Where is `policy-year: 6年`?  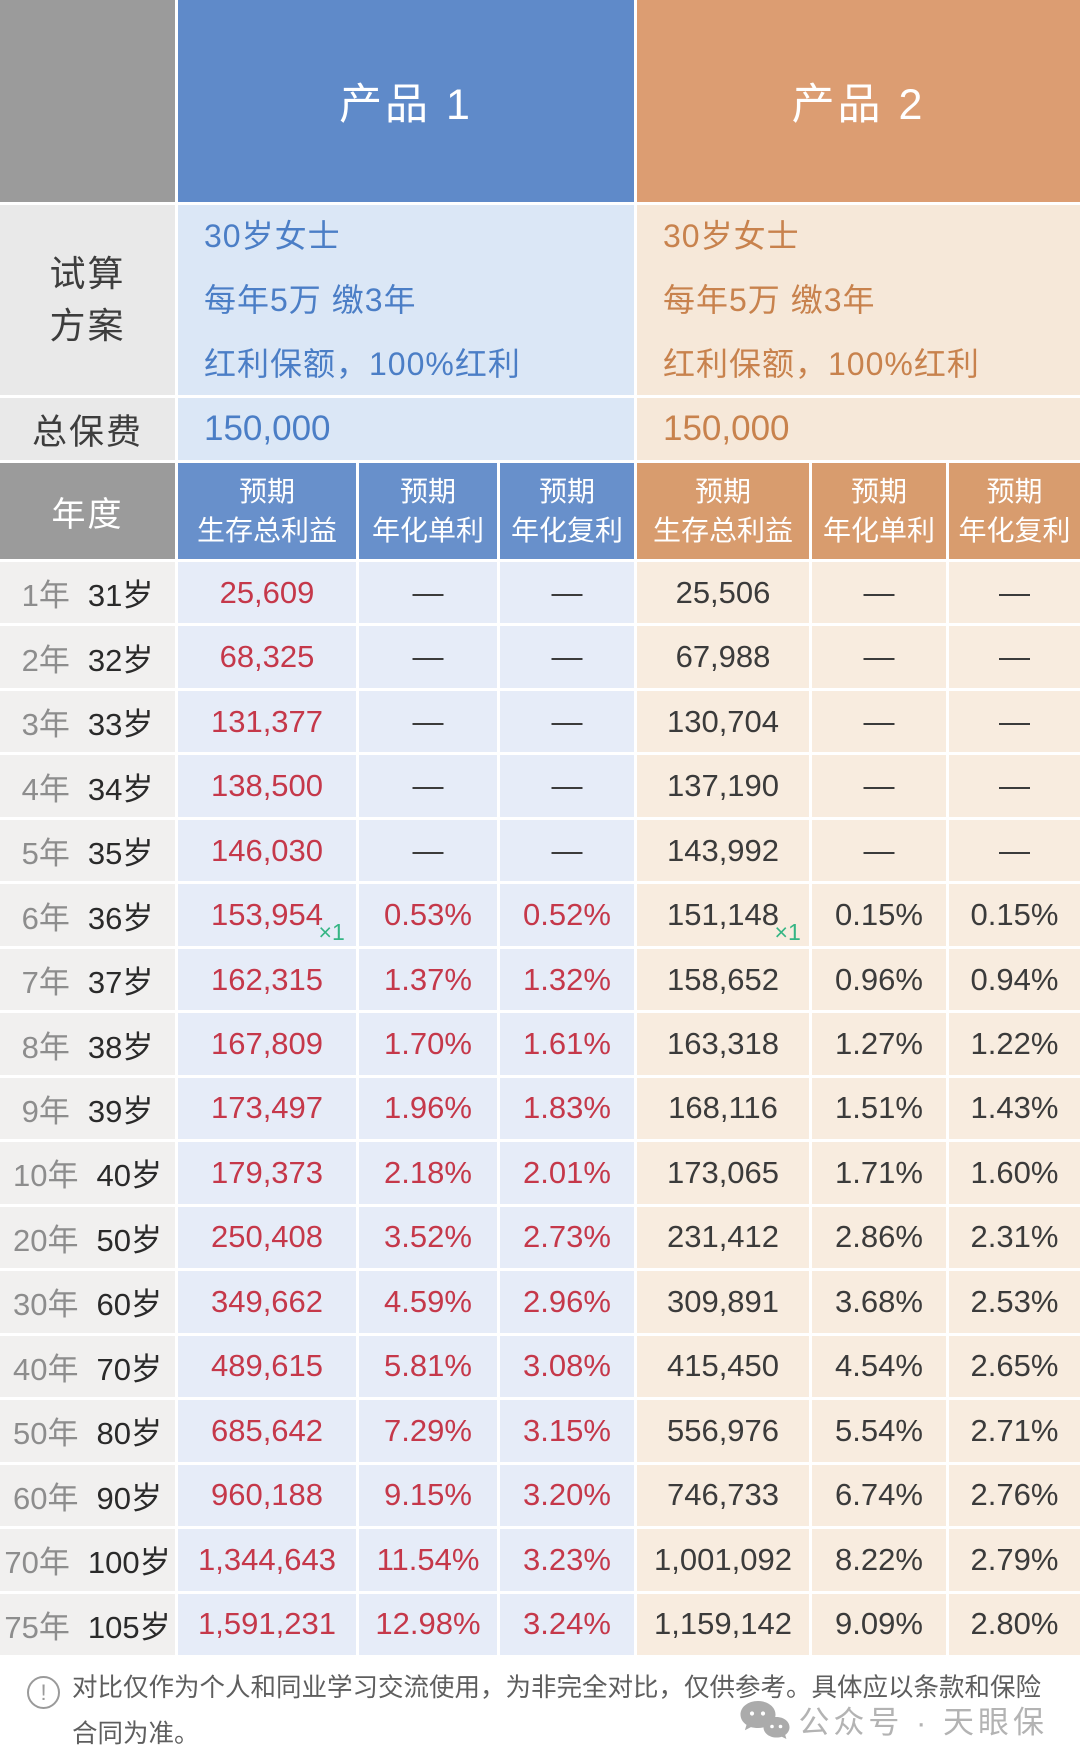 policy-year: 6年 is located at coordinates (45, 918).